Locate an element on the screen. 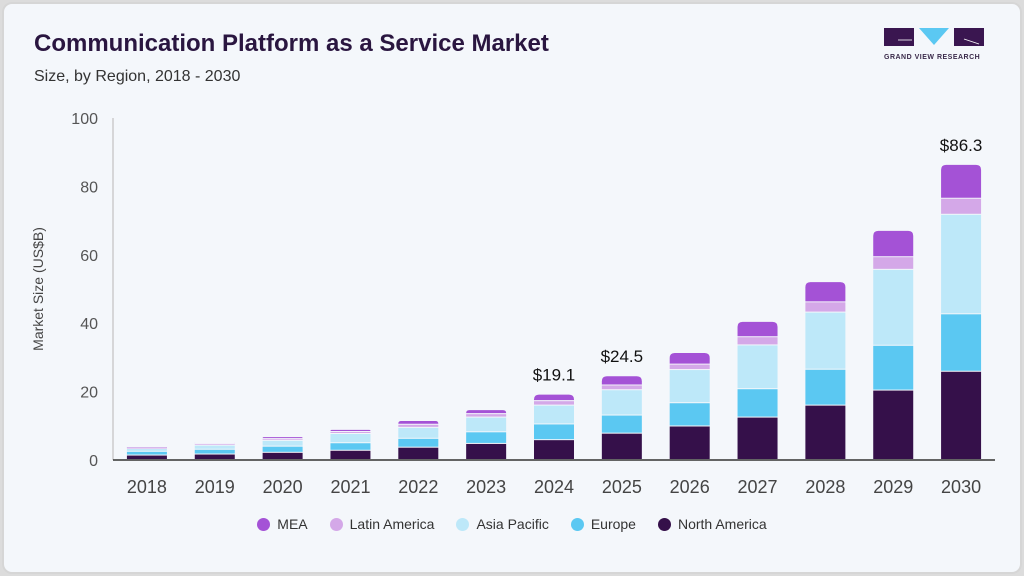 The height and width of the screenshot is (576, 1024). y-tick-label: 0 is located at coordinates (93, 461).